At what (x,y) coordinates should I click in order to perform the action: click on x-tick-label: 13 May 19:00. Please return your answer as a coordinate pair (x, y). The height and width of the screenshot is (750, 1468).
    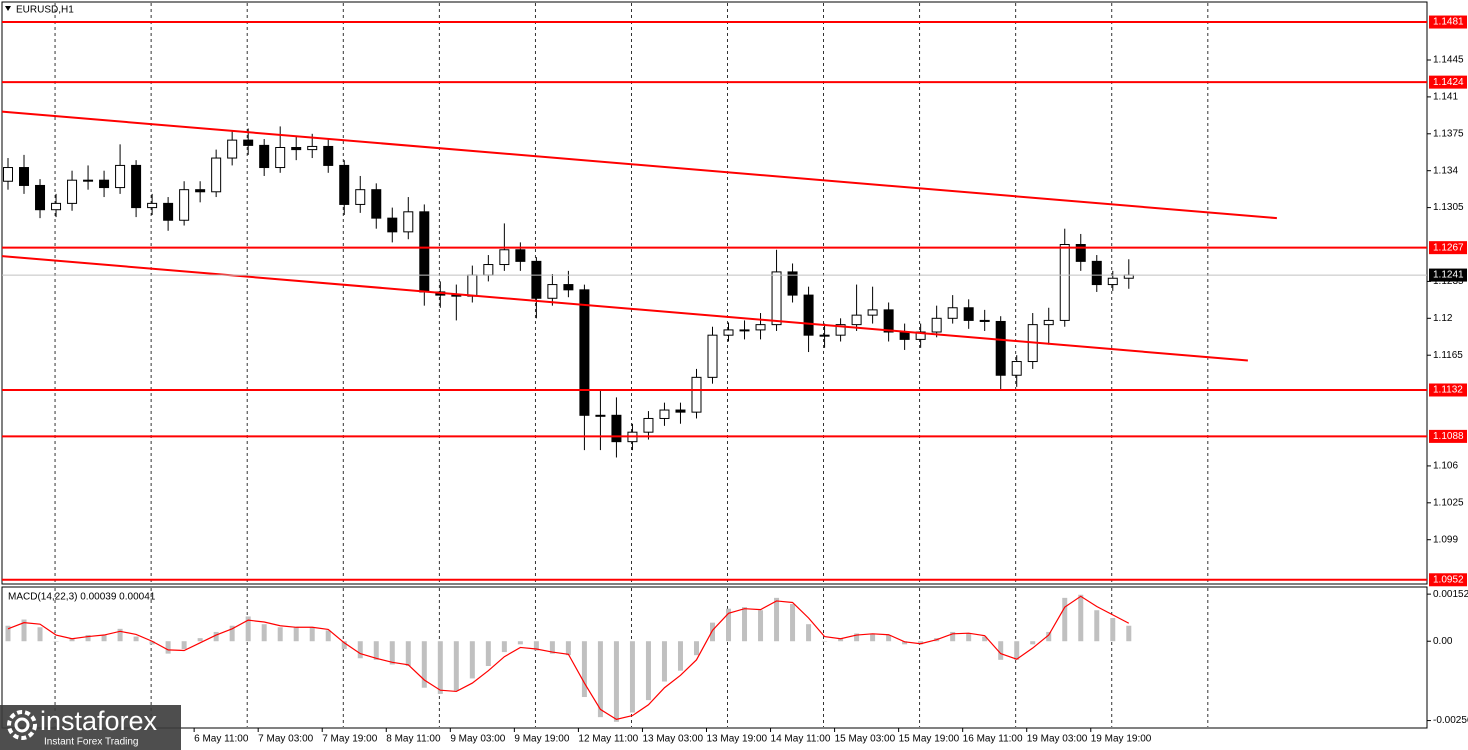
    Looking at the image, I should click on (736, 739).